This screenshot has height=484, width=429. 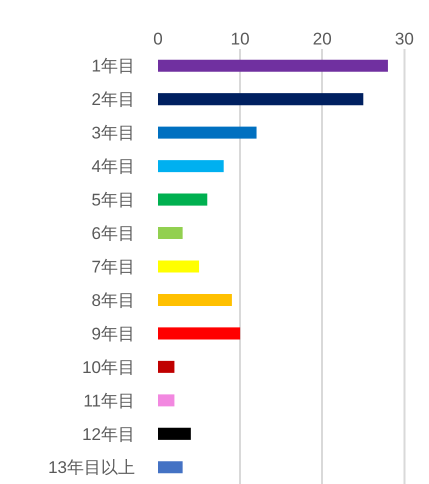 I want to click on y-tick-label: 2年目, so click(x=113, y=100).